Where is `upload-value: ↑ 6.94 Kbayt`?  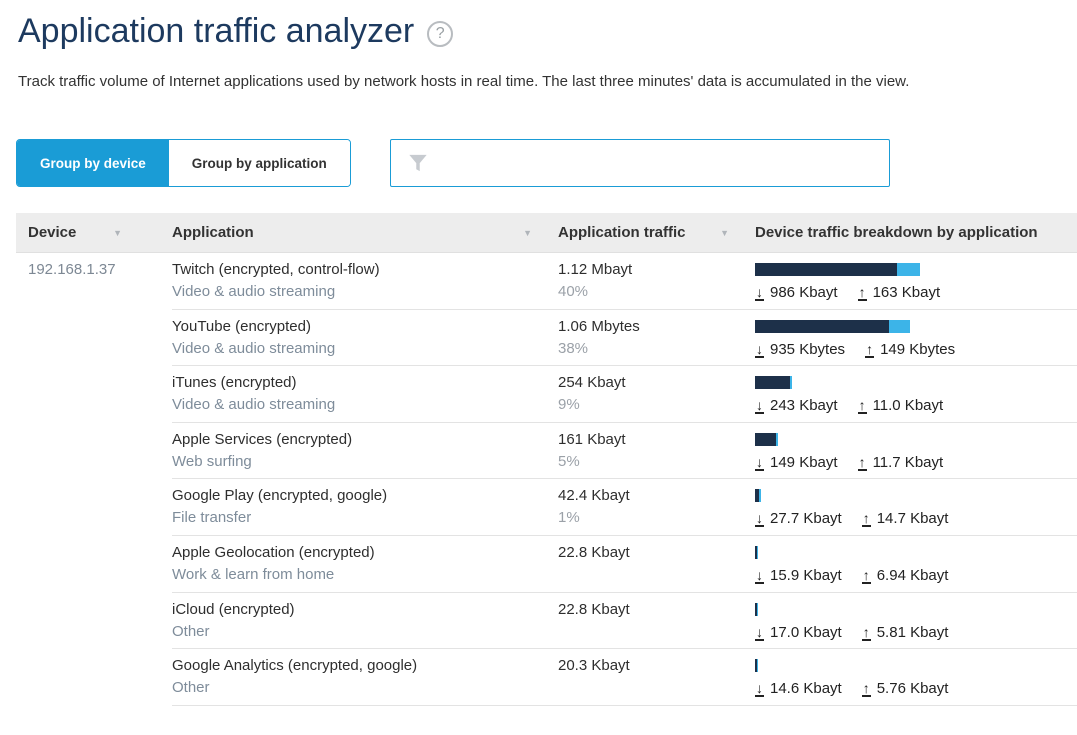 upload-value: ↑ 6.94 Kbayt is located at coordinates (905, 575).